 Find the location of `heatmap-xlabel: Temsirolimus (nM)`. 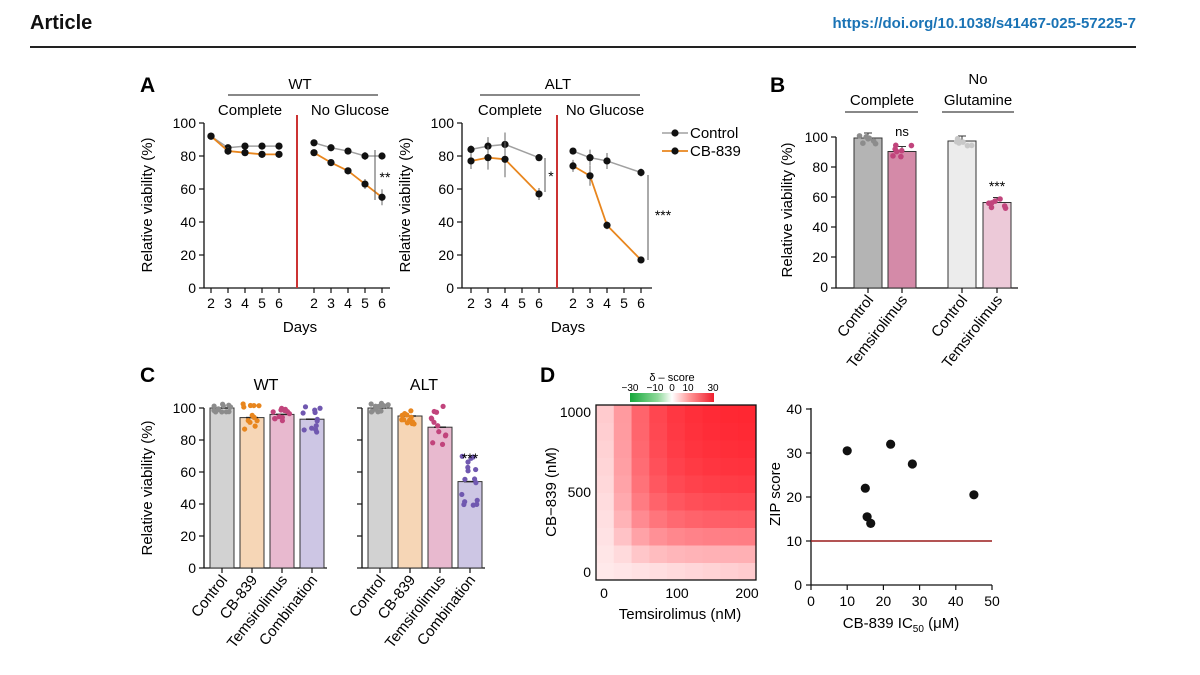

heatmap-xlabel: Temsirolimus (nM) is located at coordinates (680, 614).